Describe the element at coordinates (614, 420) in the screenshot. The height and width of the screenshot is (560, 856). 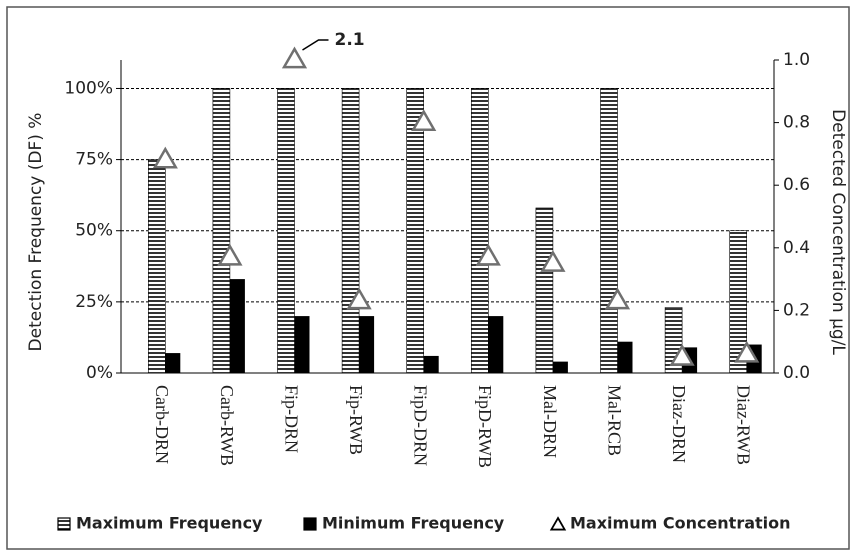
I see `x-tick-label: Mal-RCB` at that location.